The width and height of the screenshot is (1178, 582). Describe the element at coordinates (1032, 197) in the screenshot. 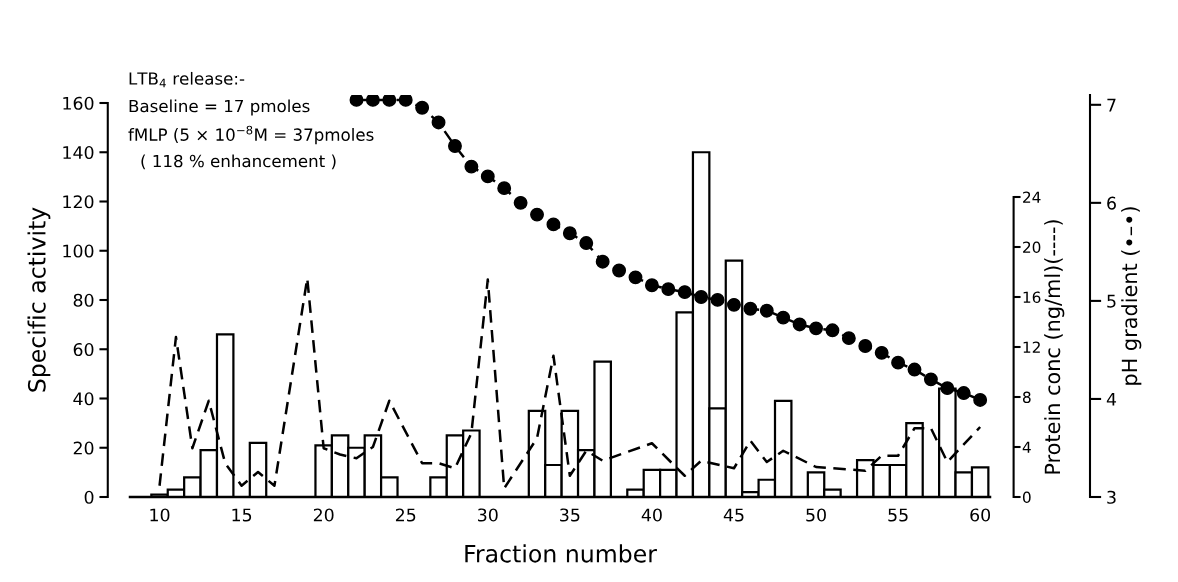

I see `y2-tick-label: 24` at that location.